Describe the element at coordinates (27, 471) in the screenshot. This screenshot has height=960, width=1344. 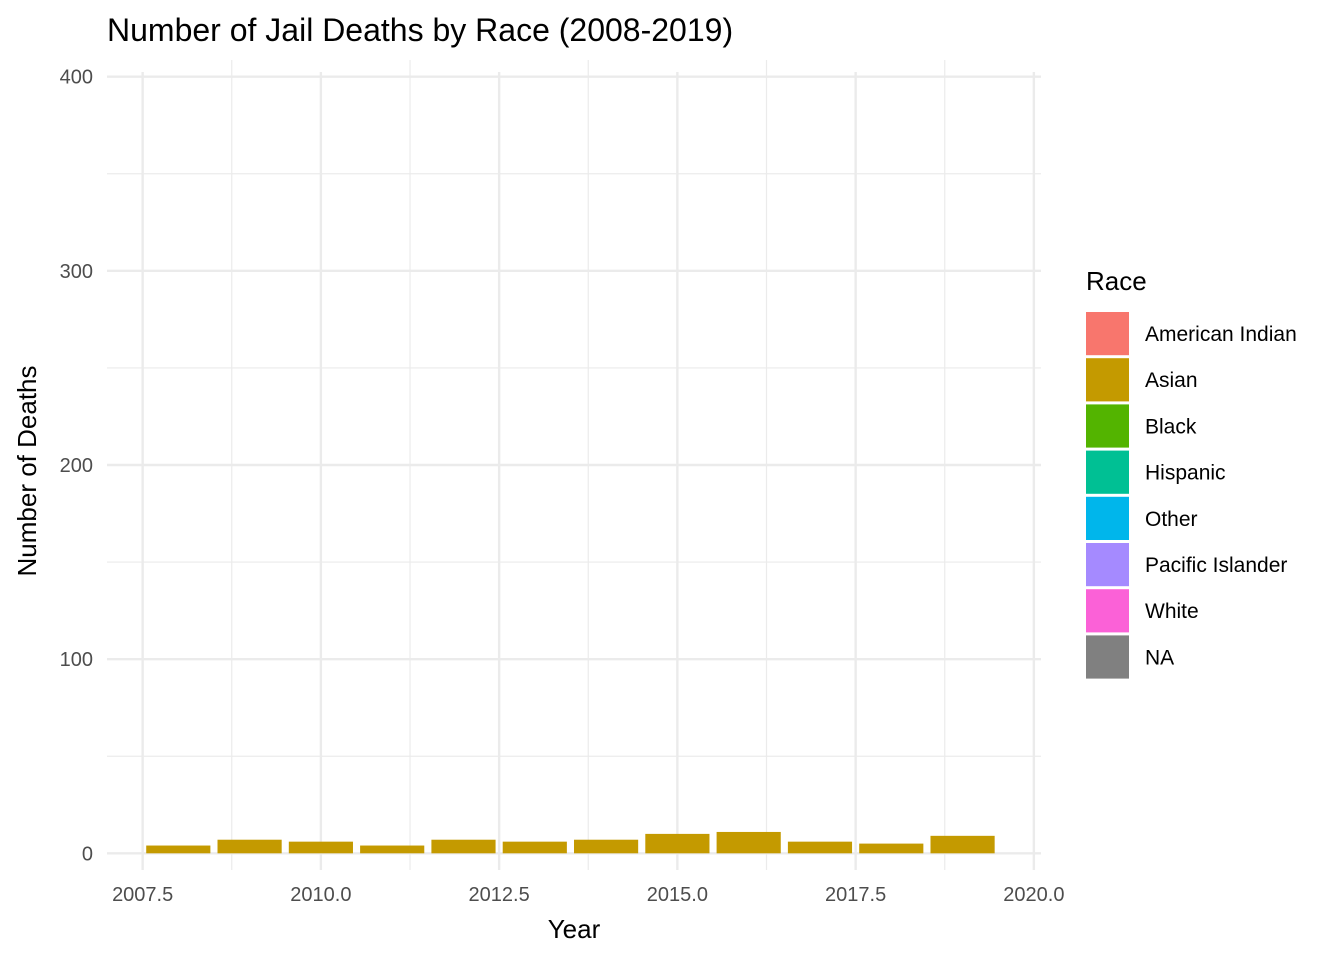
I see `y-axis-title: Number of Deaths` at that location.